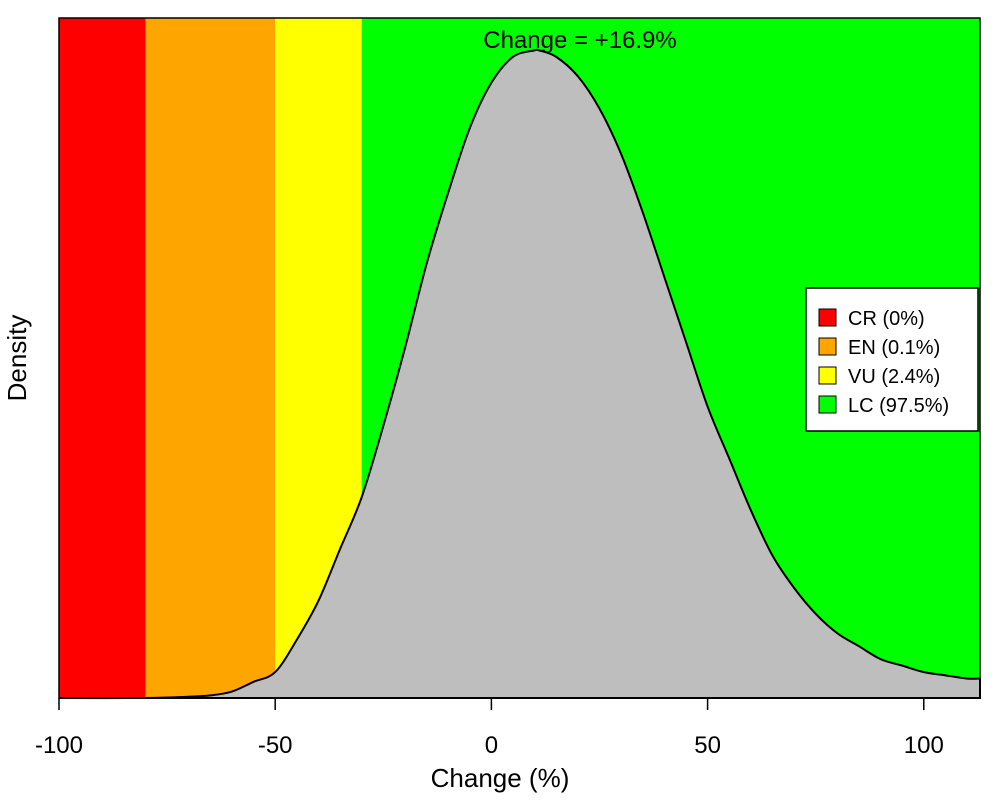 This screenshot has width=1000, height=800. Describe the element at coordinates (17, 358) in the screenshot. I see `y-axis-label: Density` at that location.